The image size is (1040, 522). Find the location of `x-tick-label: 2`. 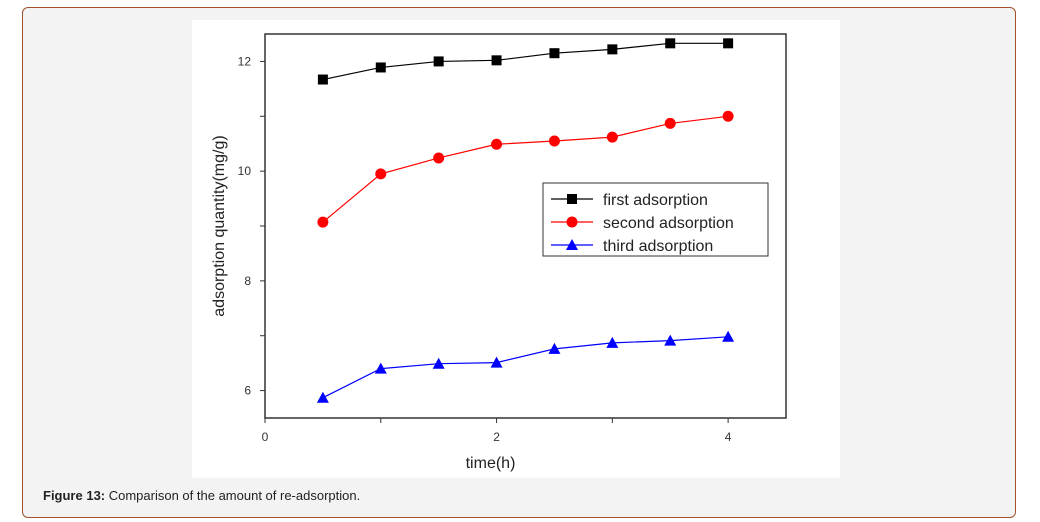

x-tick-label: 2 is located at coordinates (496, 437).